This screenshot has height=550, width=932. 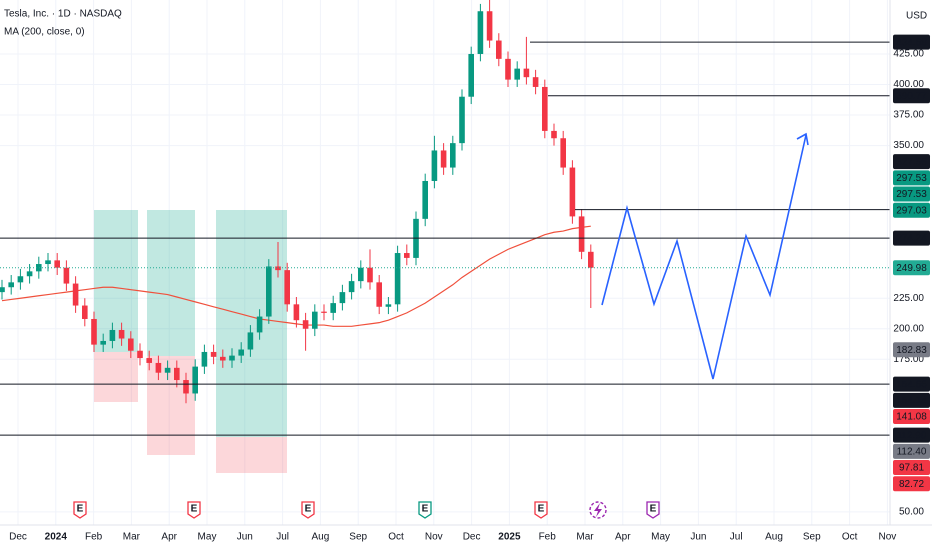 I want to click on price-badge-label: 141.08, so click(x=911, y=417).